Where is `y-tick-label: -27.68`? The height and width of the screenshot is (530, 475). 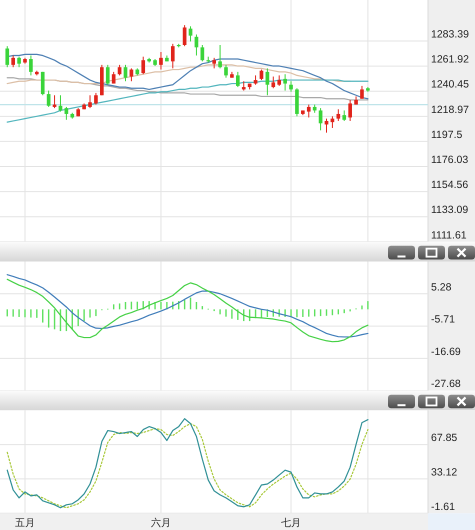
y-tick-label: -27.68 is located at coordinates (446, 384).